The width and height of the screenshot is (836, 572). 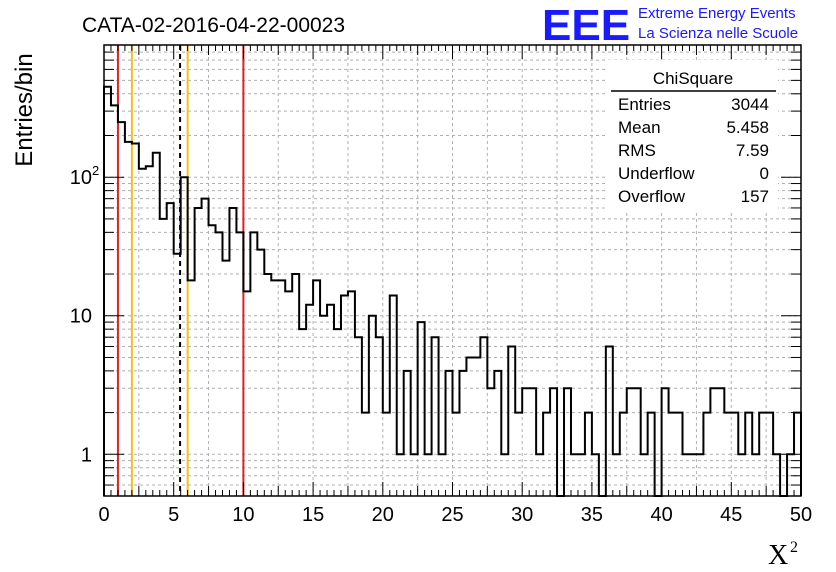 What do you see at coordinates (586, 25) in the screenshot?
I see `logo-eee-text: EEE` at bounding box center [586, 25].